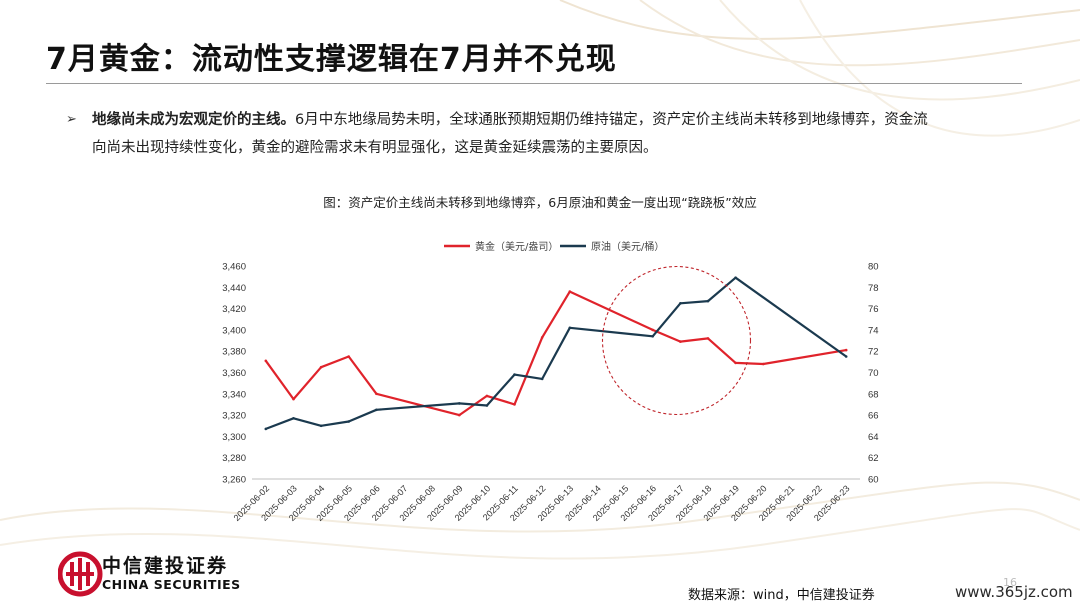  I want to click on y-left-tick-label: 3,400, so click(234, 330).